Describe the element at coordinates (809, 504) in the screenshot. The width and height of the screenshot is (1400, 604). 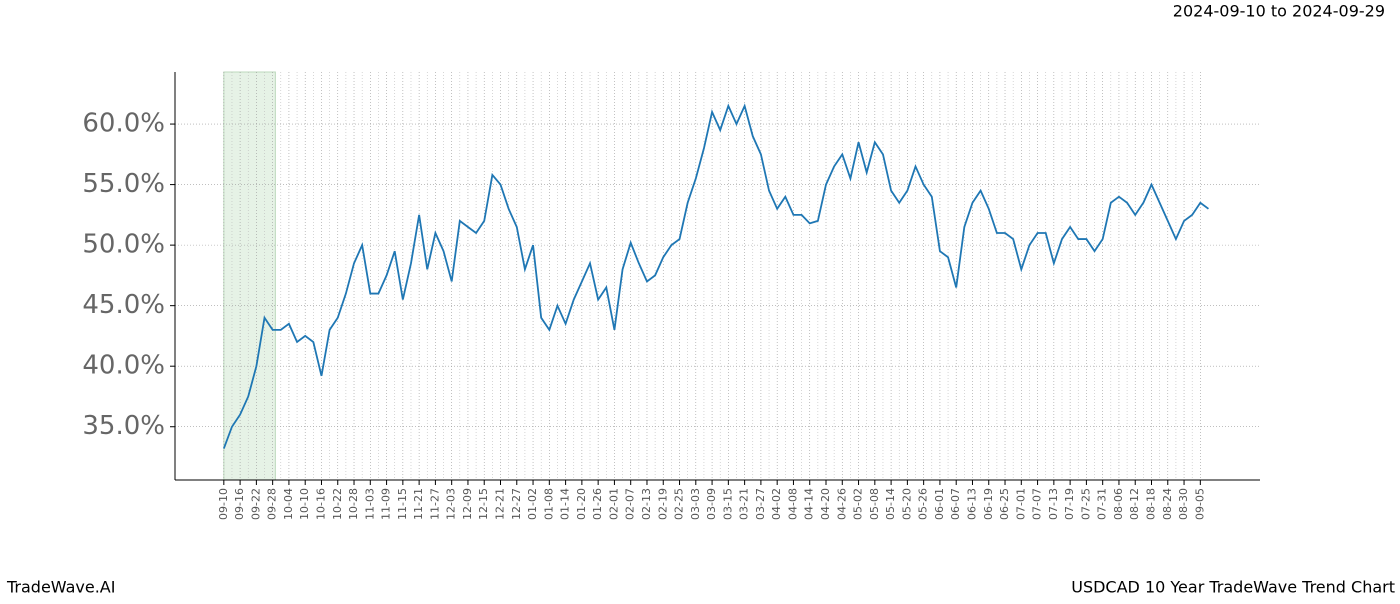
I see `x-tick-label: 04-14` at that location.